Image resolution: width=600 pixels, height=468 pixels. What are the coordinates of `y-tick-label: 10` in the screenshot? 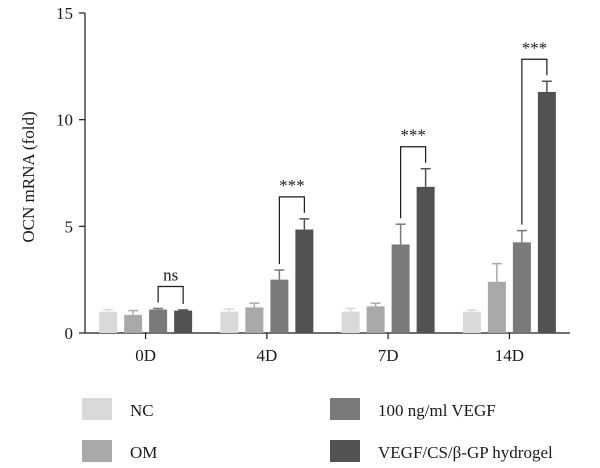 It's located at (64, 120).